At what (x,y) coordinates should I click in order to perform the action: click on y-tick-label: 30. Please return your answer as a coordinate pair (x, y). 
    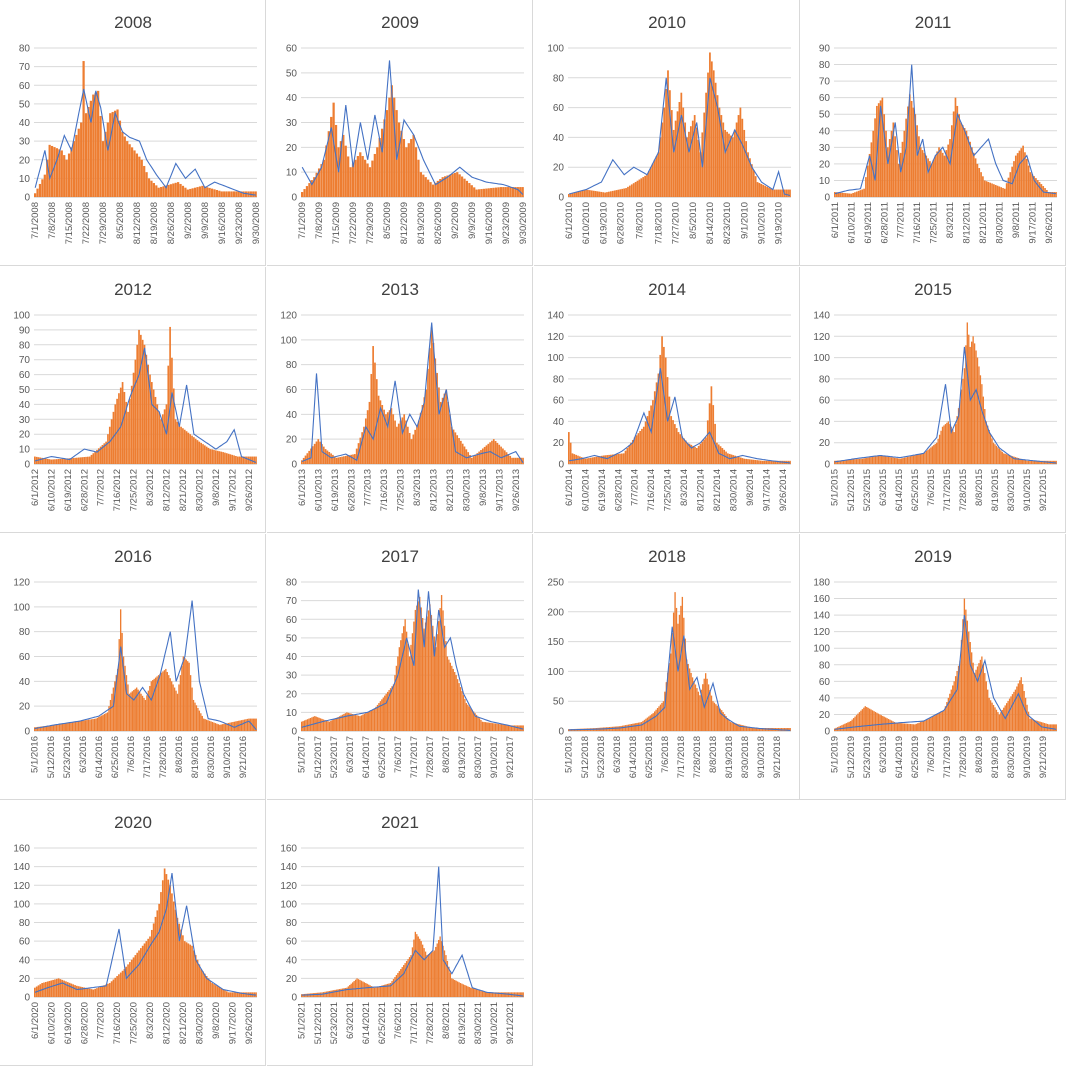
    Looking at the image, I should click on (292, 123).